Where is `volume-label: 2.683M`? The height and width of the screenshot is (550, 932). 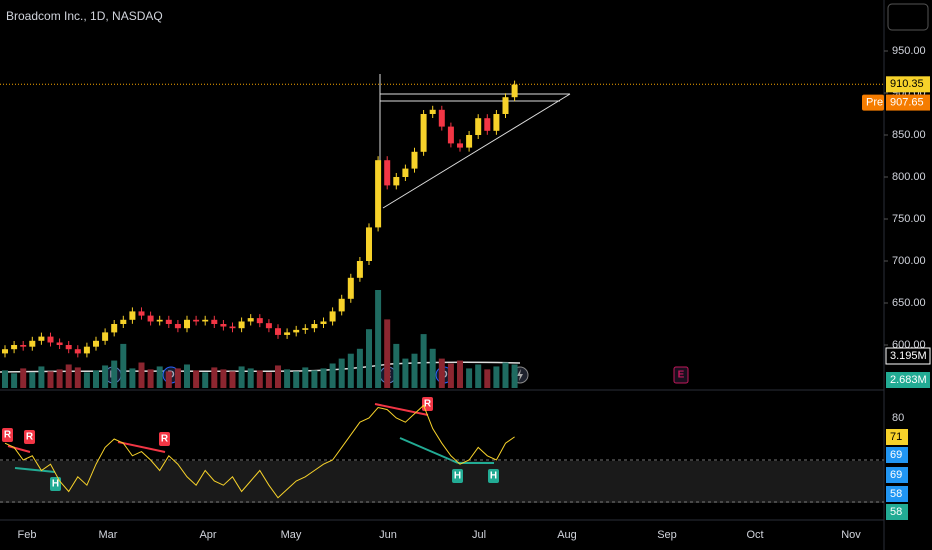
volume-label: 2.683M is located at coordinates (908, 380).